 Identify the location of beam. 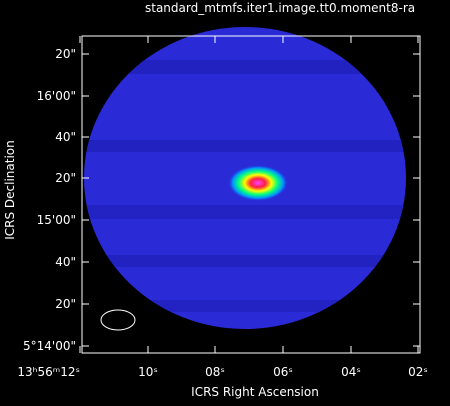
(118, 320).